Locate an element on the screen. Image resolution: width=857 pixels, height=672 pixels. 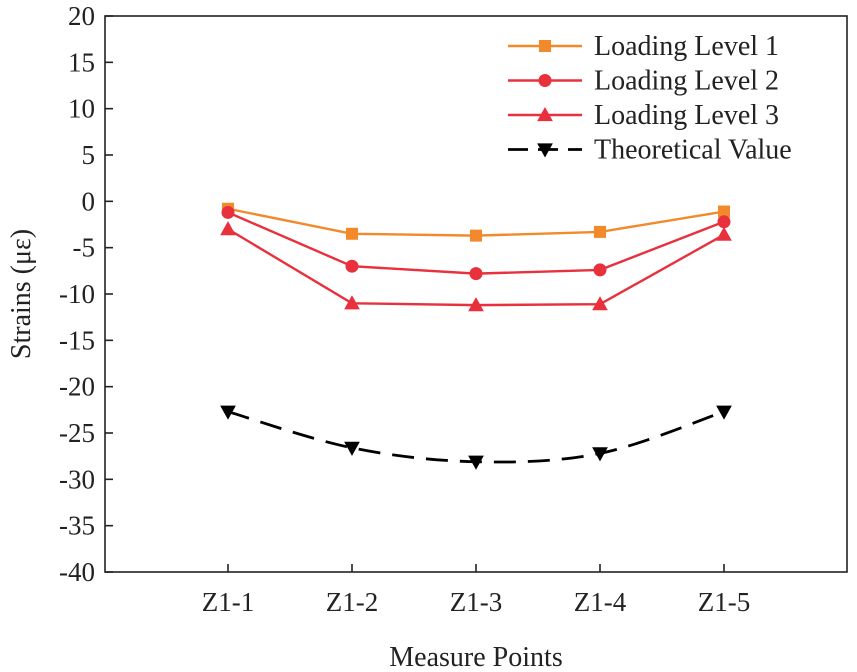
x-tick-label: Z1-3 is located at coordinates (476, 602).